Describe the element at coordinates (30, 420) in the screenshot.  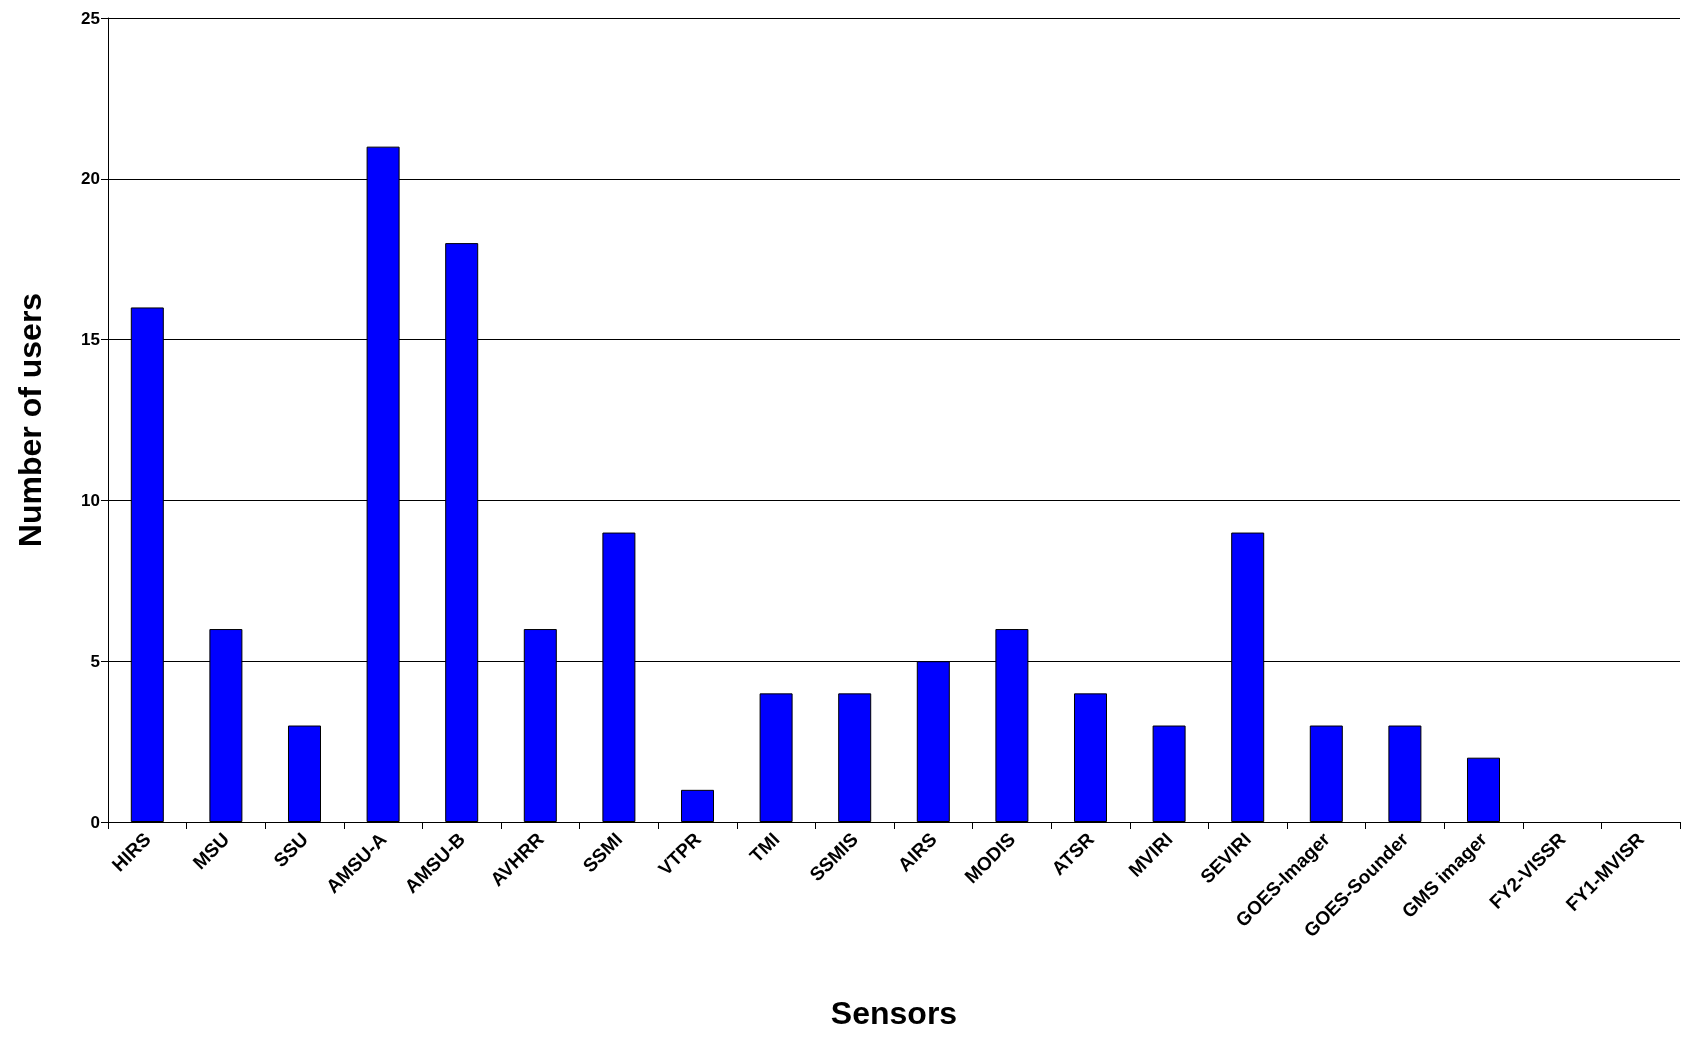
I see `y-axis-title: Number of users` at that location.